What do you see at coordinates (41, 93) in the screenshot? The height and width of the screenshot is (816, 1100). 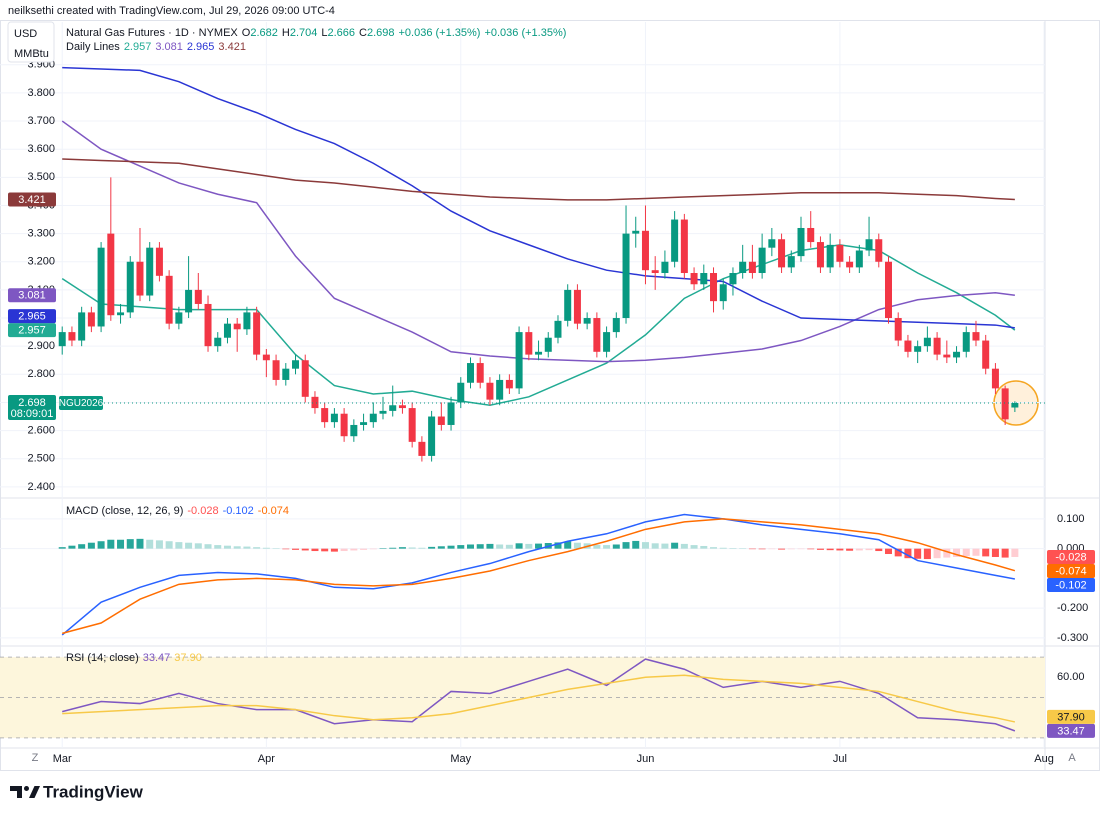 I see `y-tick-label: 3.800` at bounding box center [41, 93].